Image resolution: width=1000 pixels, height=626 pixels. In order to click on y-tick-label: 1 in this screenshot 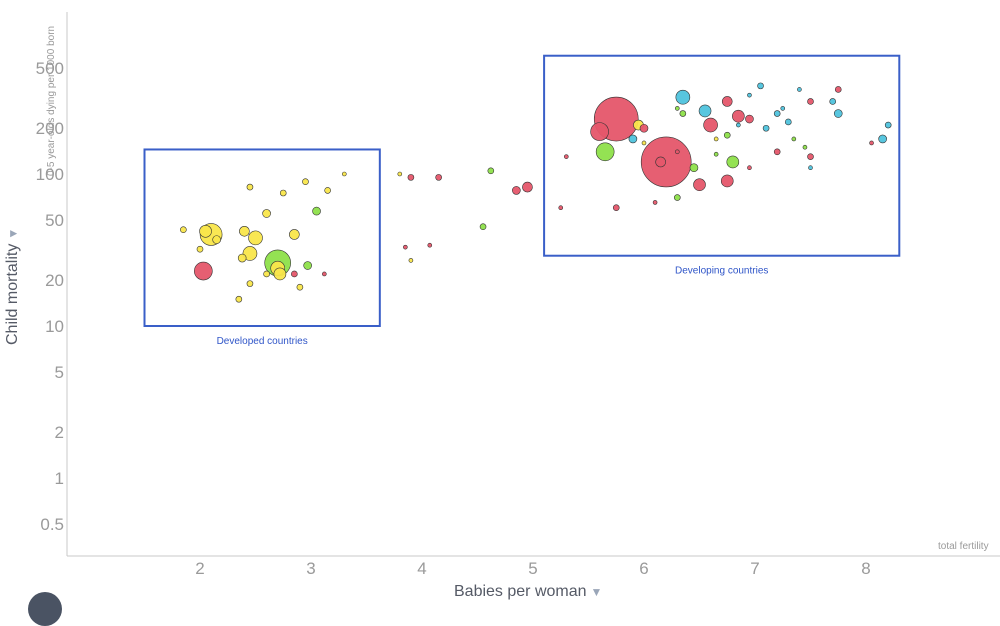, I will do `click(59, 478)`.